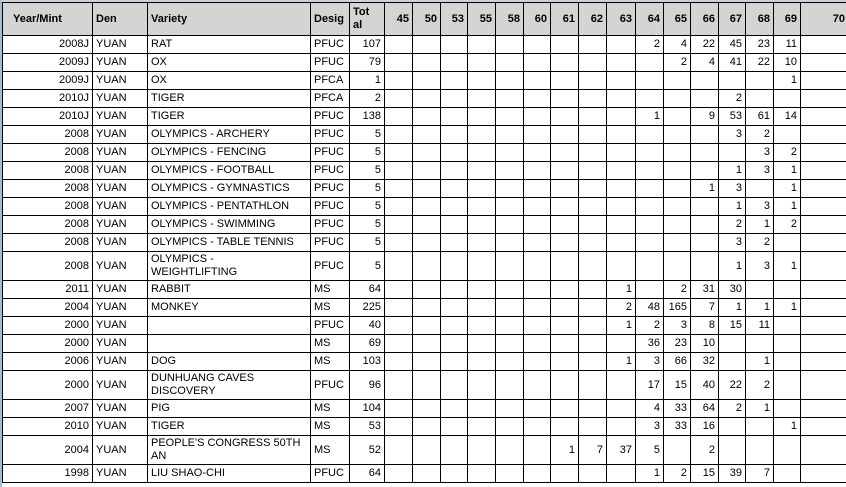 The image size is (846, 487). I want to click on column-header-63: 63, so click(621, 19).